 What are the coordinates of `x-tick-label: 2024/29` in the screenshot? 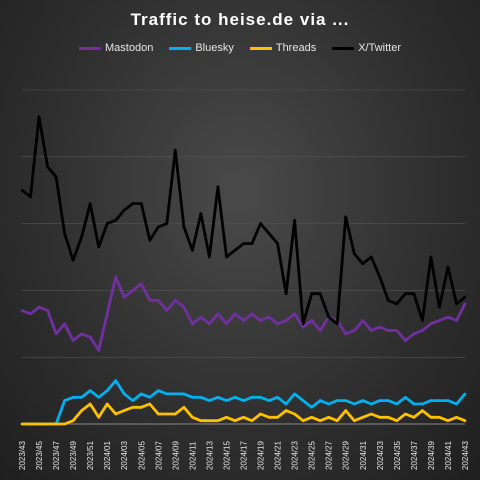 It's located at (346, 455).